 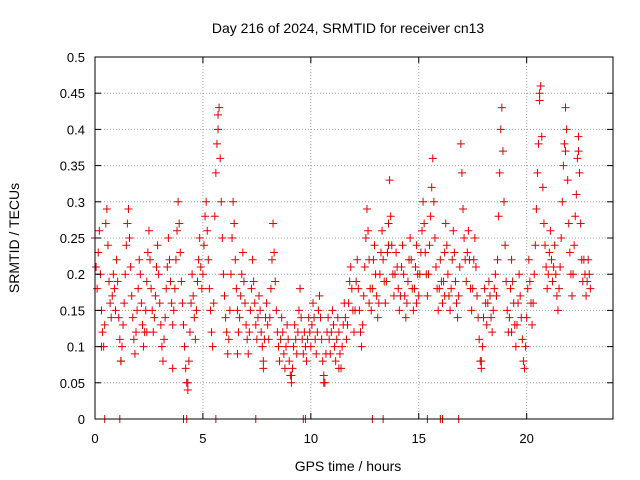 I want to click on x-tick-label: 0, so click(x=94, y=438).